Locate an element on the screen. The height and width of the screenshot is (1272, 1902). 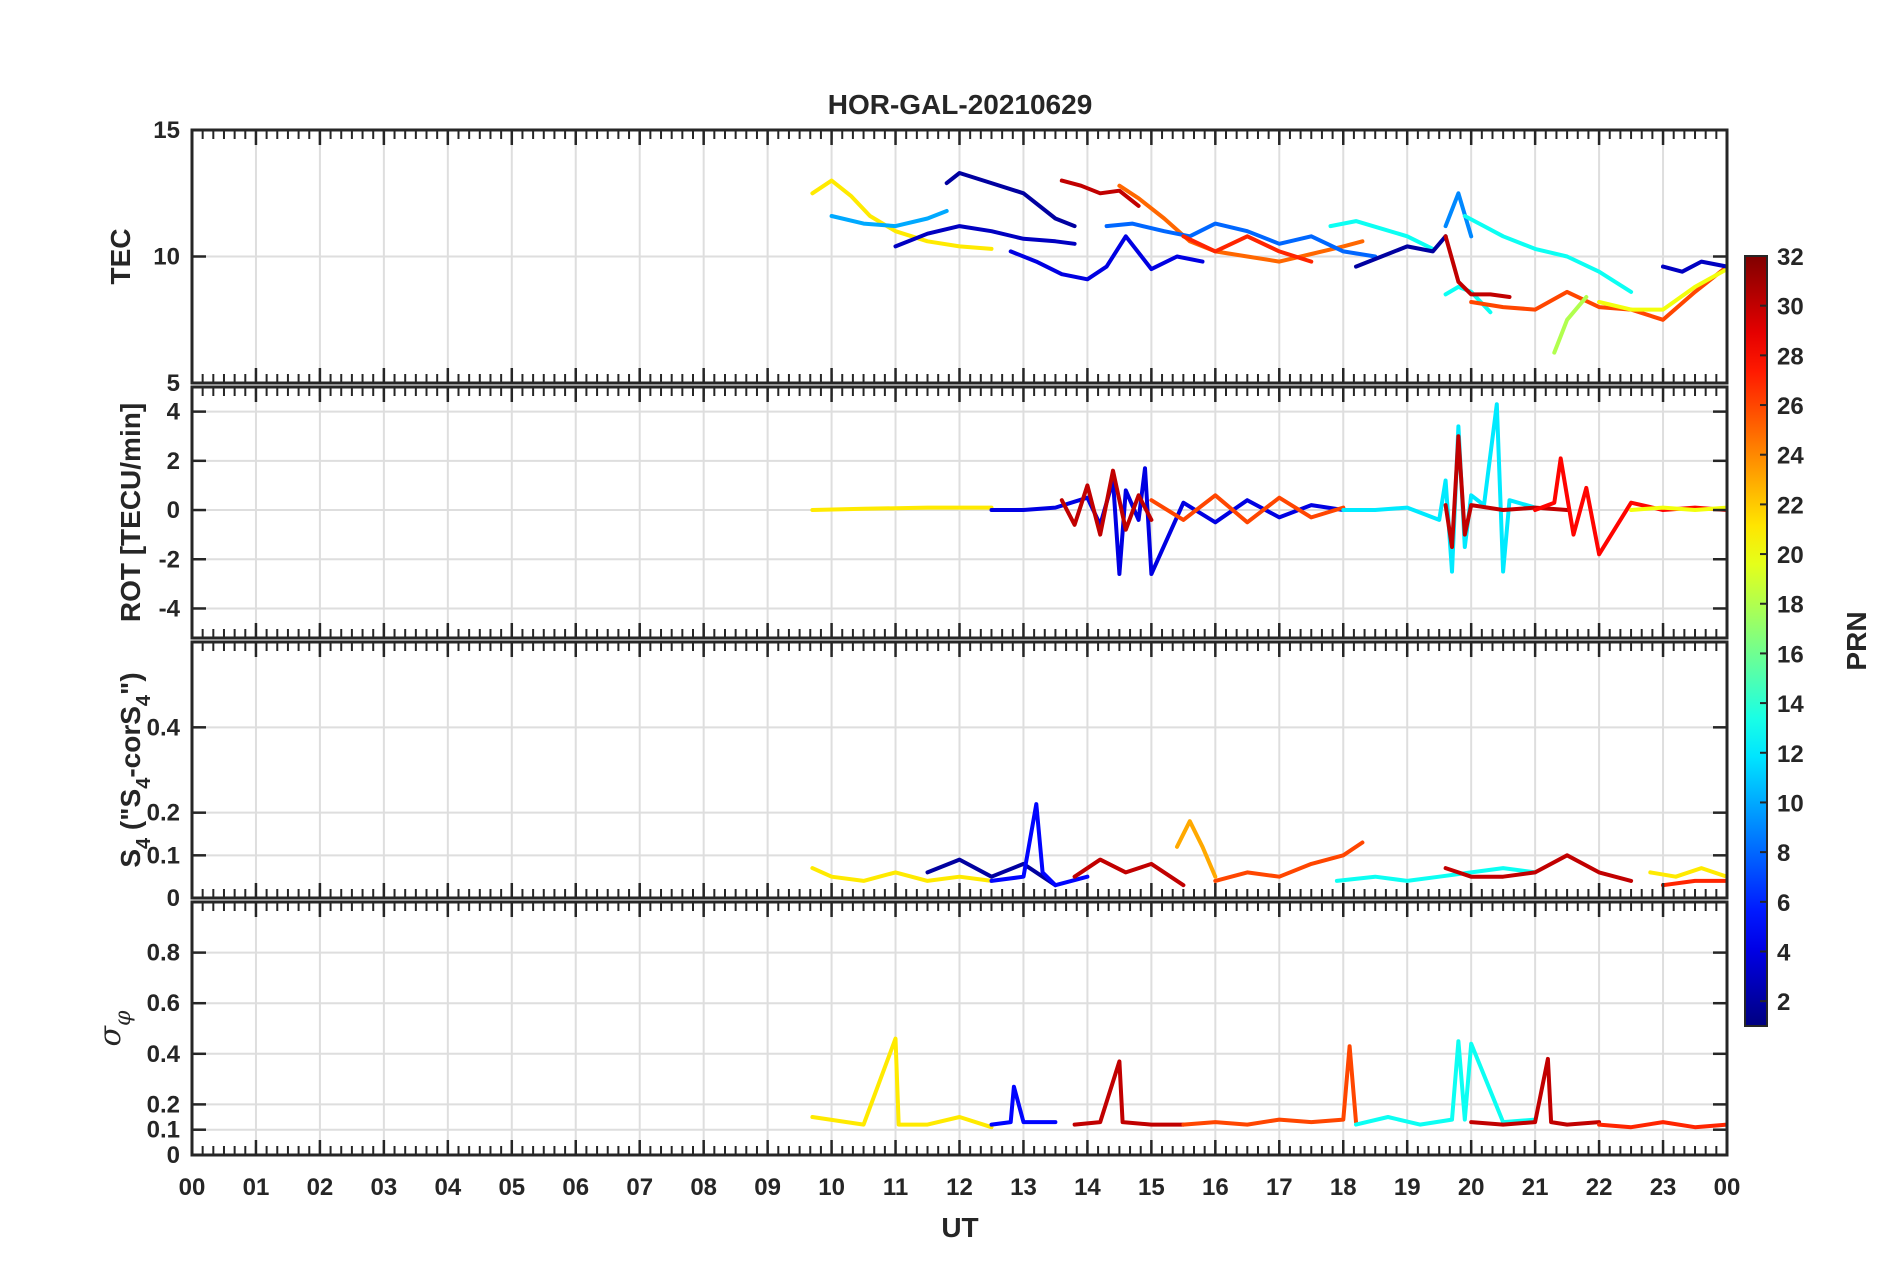
x-tick-label: 23 is located at coordinates (1663, 1187).